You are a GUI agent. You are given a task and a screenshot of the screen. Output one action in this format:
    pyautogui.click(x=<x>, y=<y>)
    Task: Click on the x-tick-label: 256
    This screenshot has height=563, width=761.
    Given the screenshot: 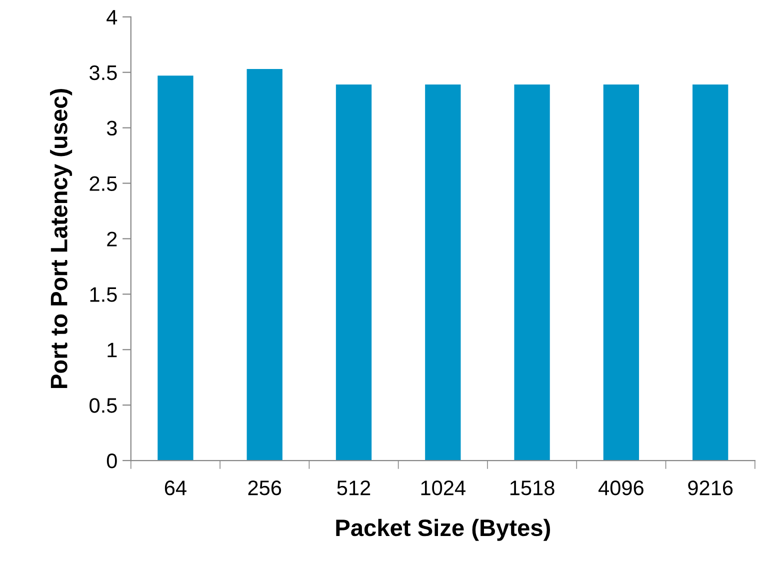 What is the action you would take?
    pyautogui.click(x=265, y=488)
    